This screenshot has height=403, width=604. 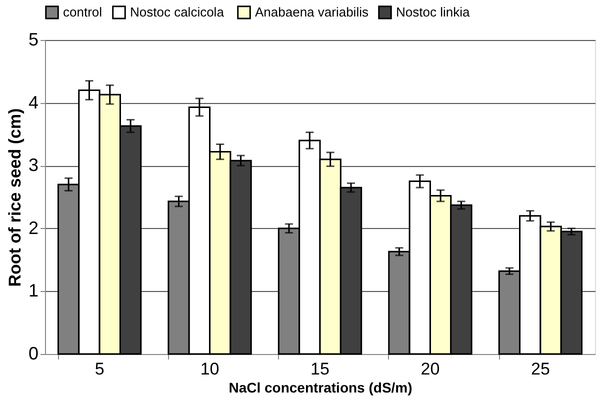 I want to click on x-tick-label: 25, so click(x=540, y=369).